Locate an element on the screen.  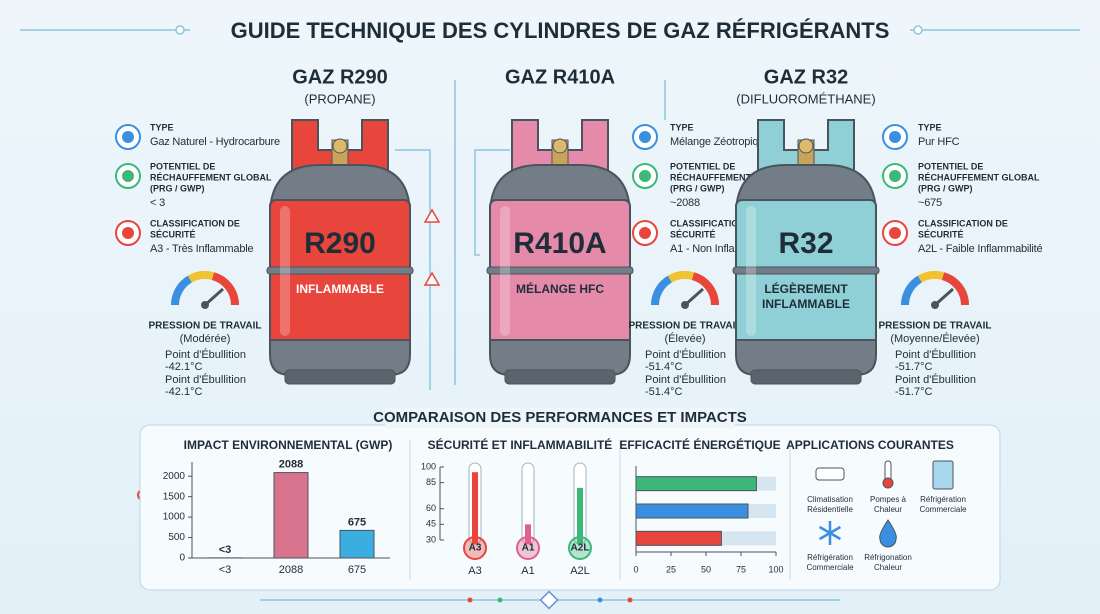
applications-title: APPLICATIONS COURANTES is located at coordinates (870, 445).